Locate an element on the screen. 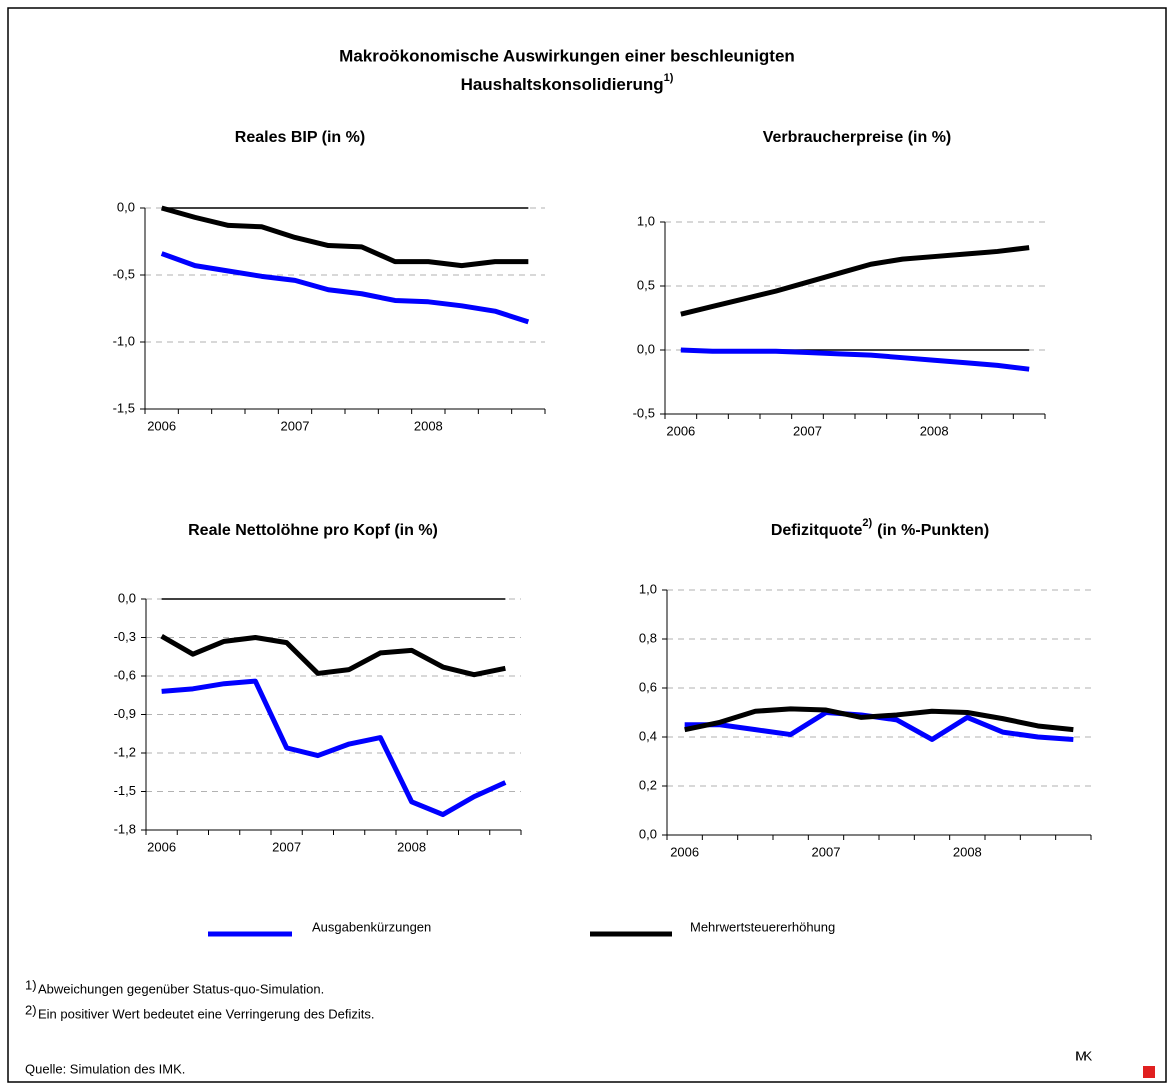 The image size is (1174, 1090). y-tick-label: 0,8 is located at coordinates (648, 637).